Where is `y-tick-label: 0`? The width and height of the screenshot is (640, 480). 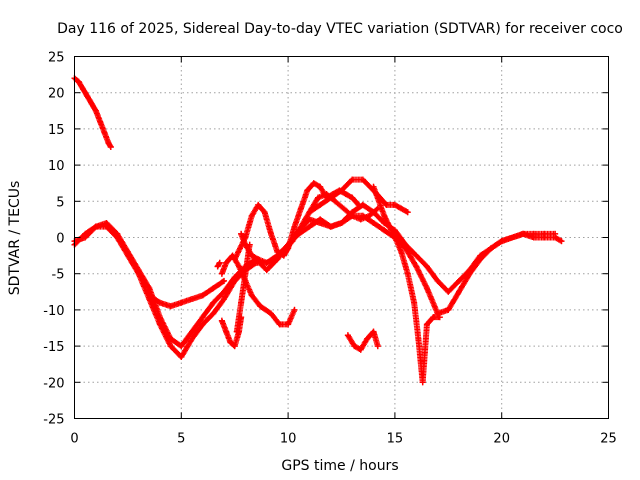 y-tick-label: 0 is located at coordinates (60, 239).